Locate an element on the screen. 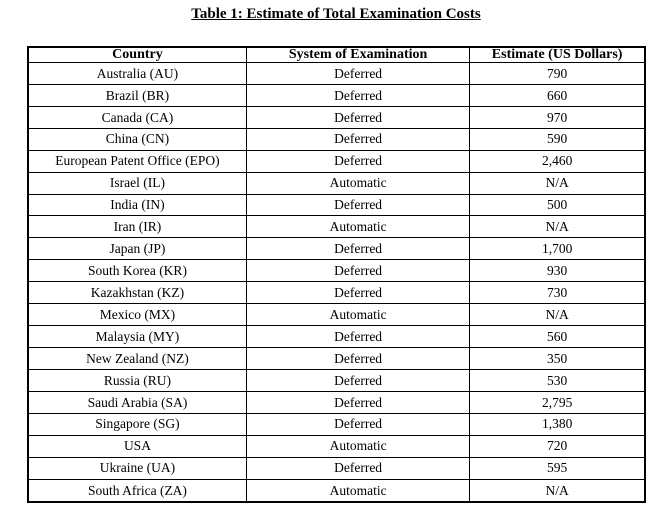 This screenshot has width=672, height=517. cell-estimate: 560 is located at coordinates (557, 336).